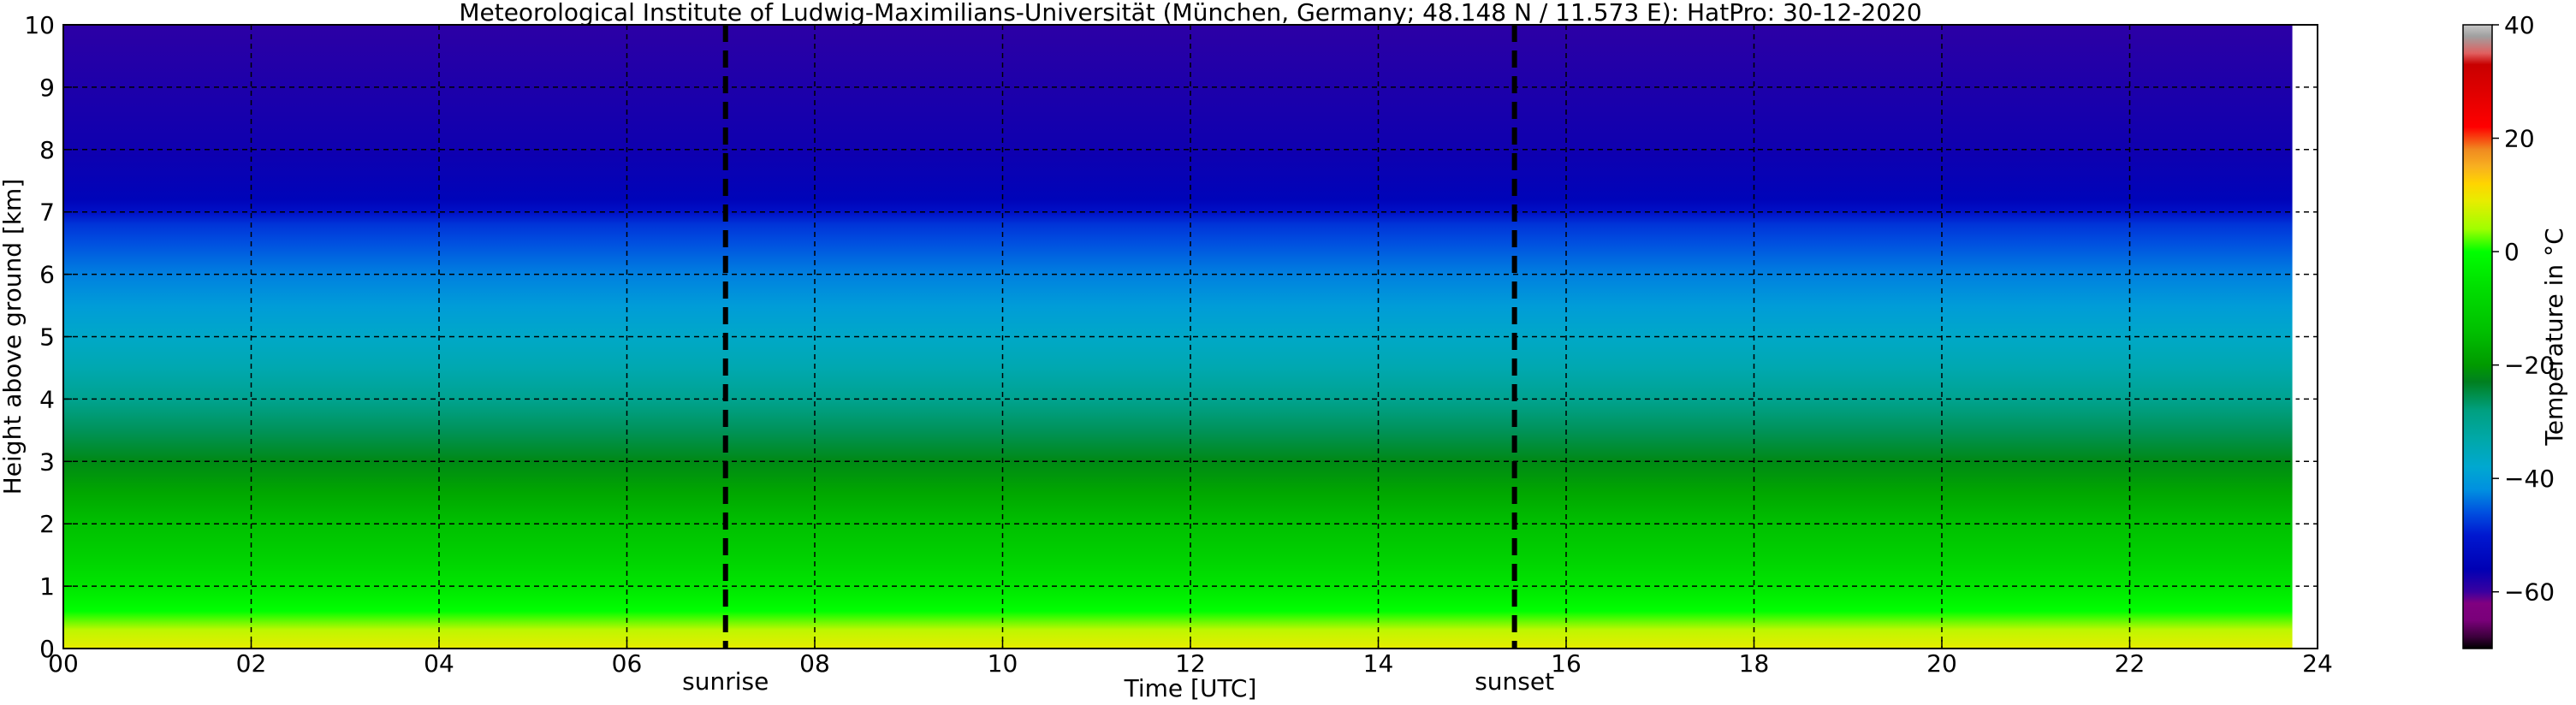  I want to click on colorbar-frame, so click(2477, 336).